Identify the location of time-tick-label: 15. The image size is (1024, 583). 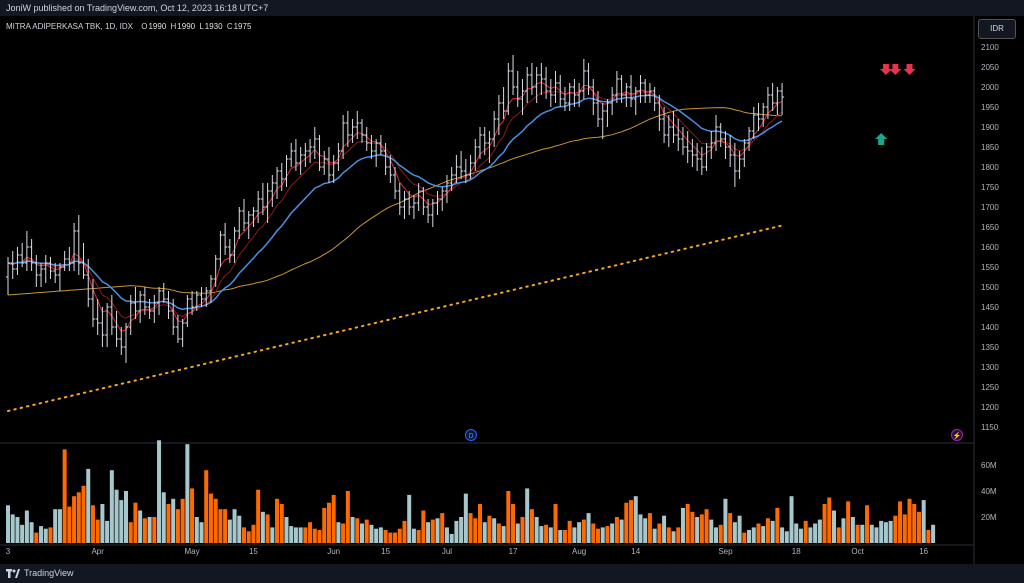
(253, 551).